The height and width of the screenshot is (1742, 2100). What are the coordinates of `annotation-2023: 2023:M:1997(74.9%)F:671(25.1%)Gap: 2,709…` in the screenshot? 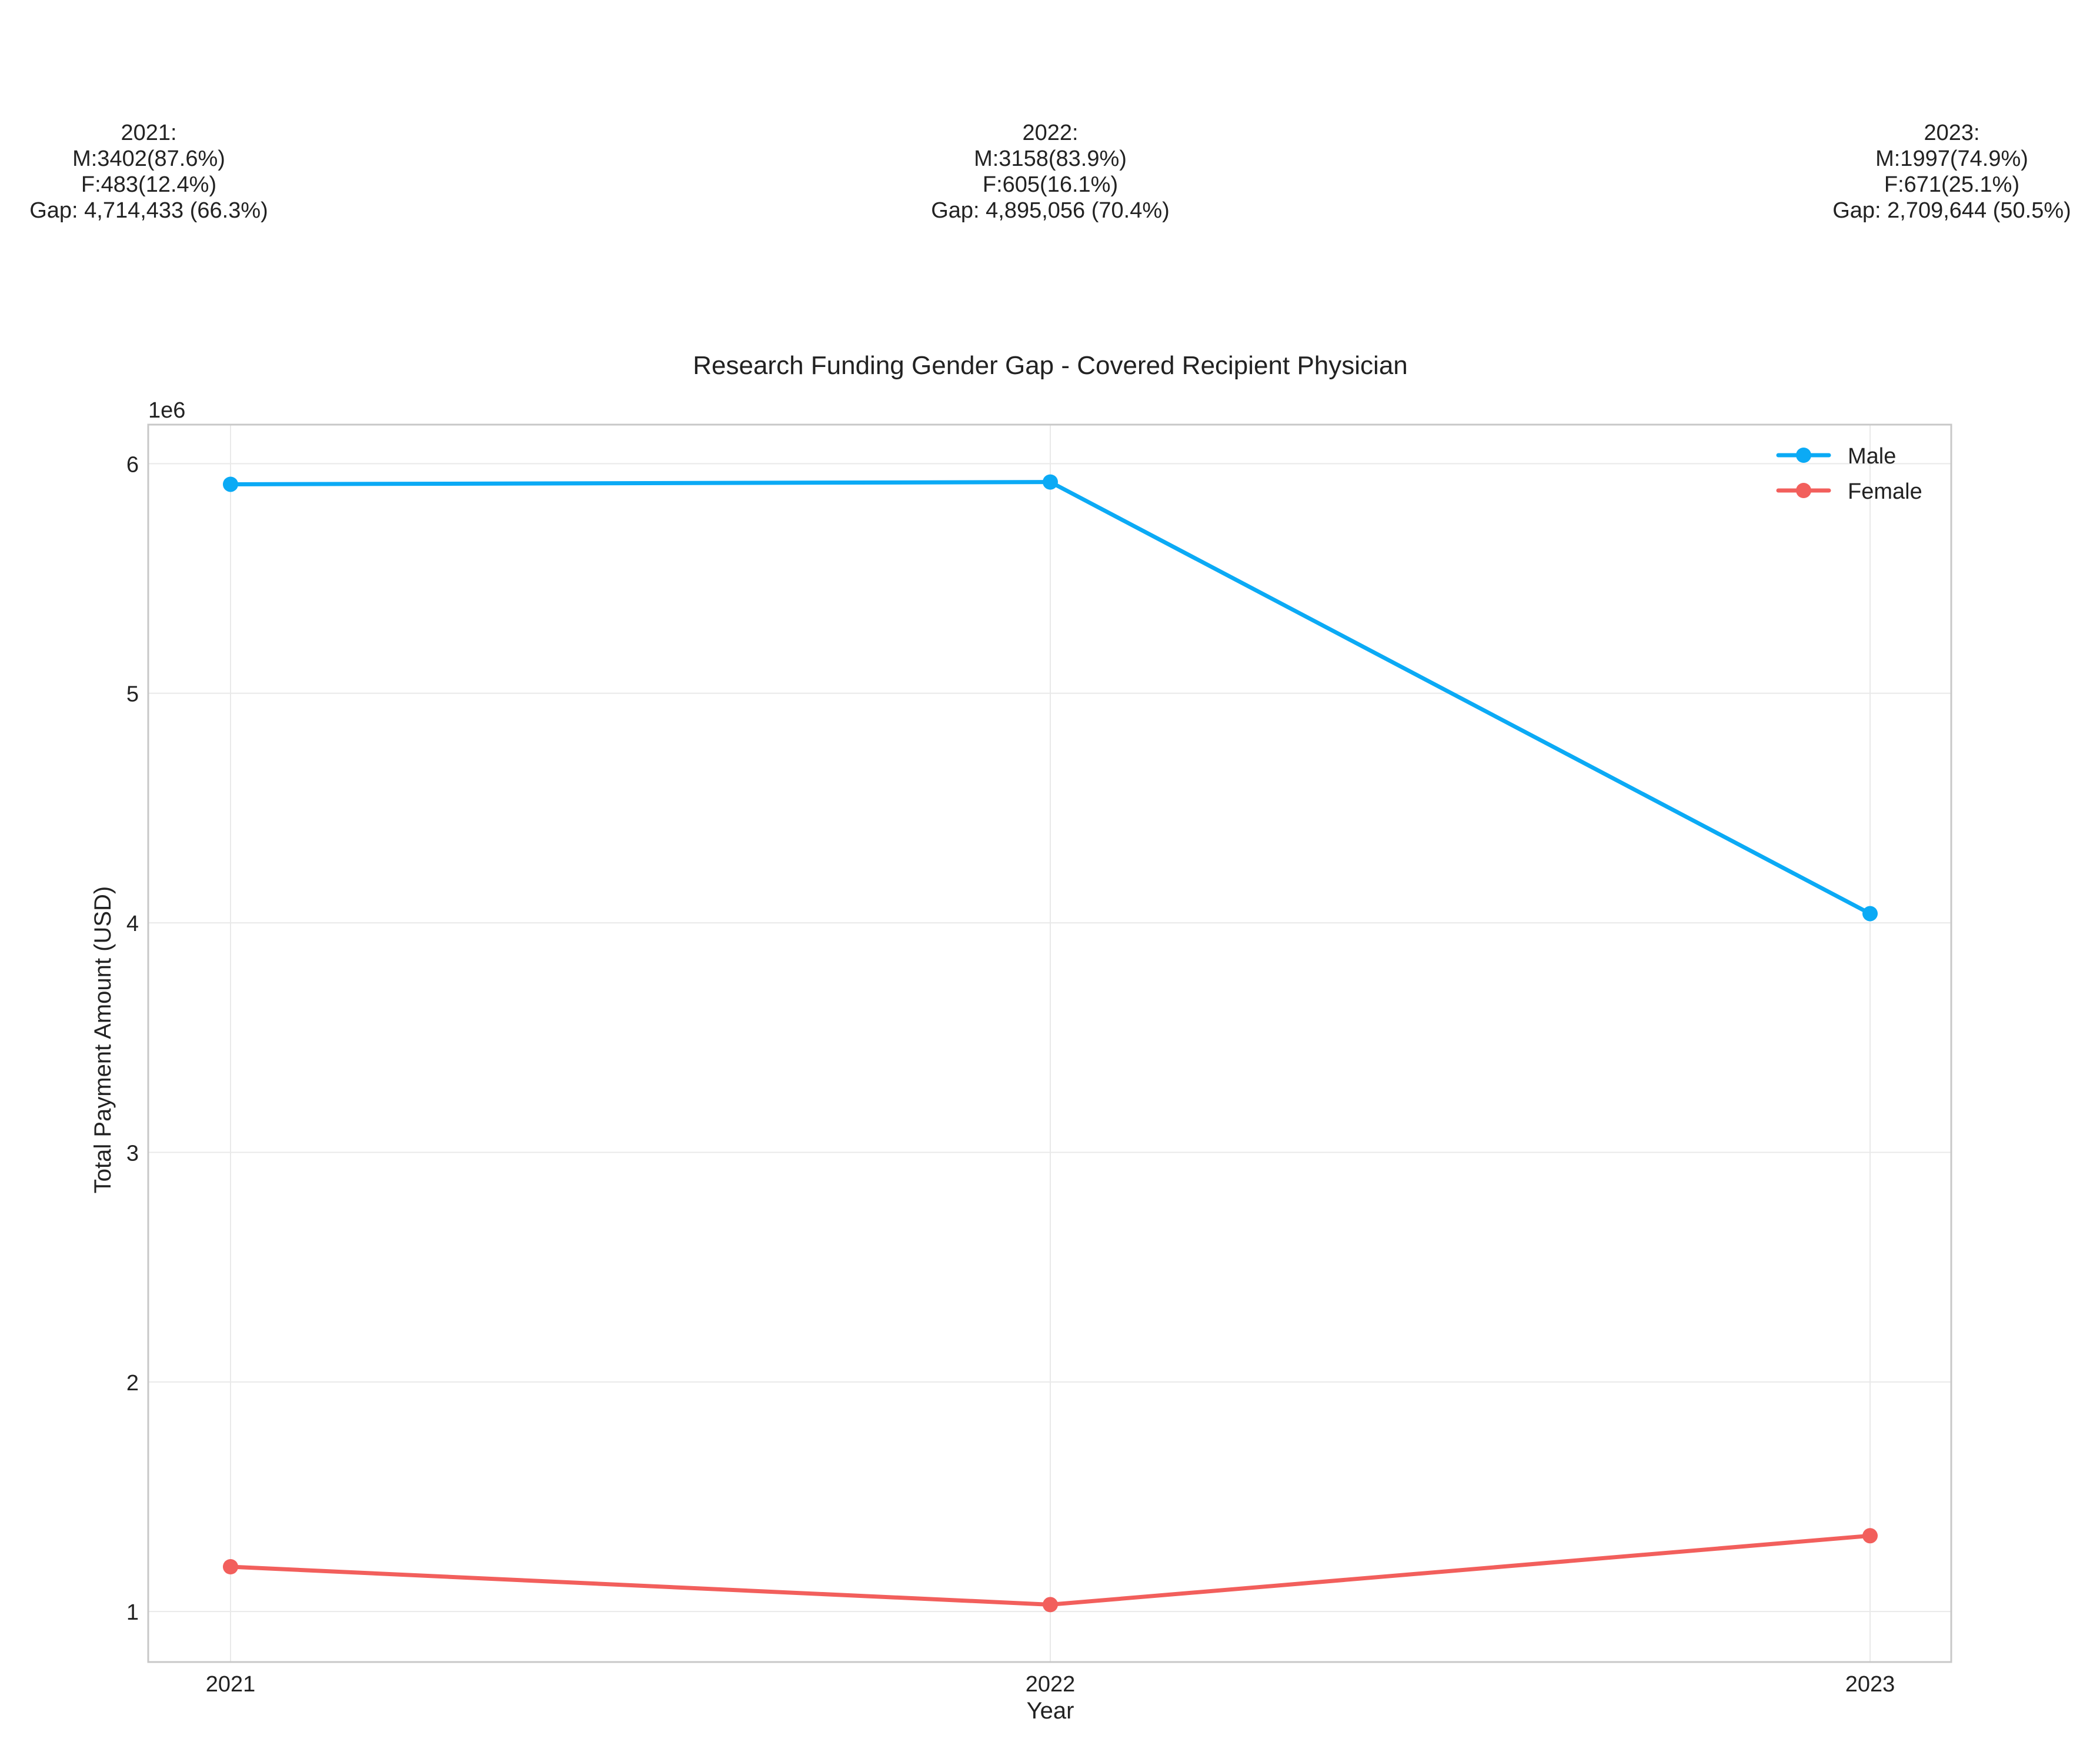 It's located at (1951, 172).